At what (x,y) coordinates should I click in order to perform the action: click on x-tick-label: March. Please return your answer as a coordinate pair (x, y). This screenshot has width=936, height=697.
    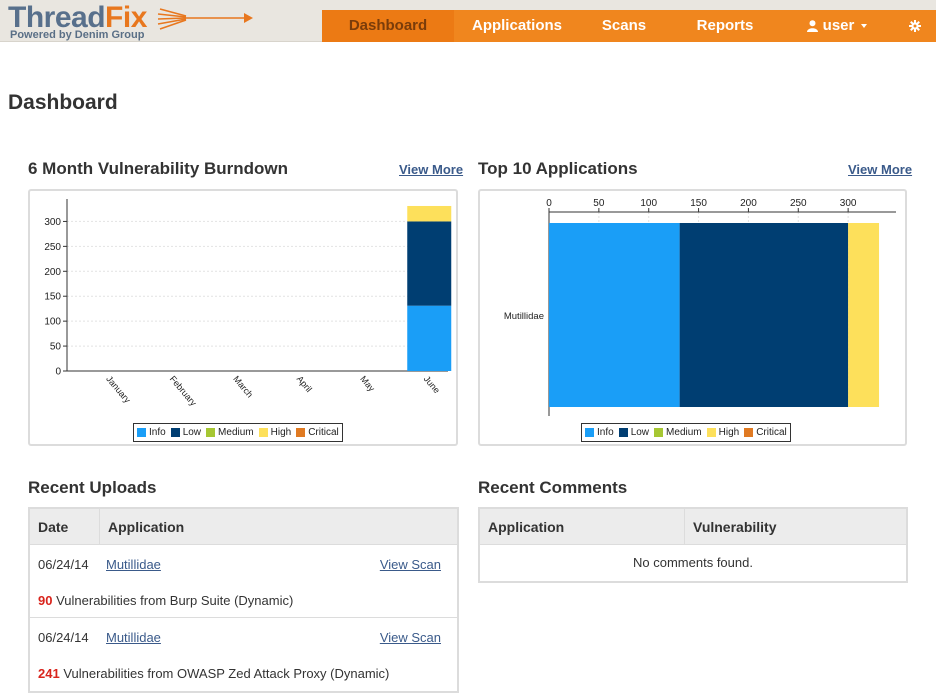
    Looking at the image, I should click on (243, 387).